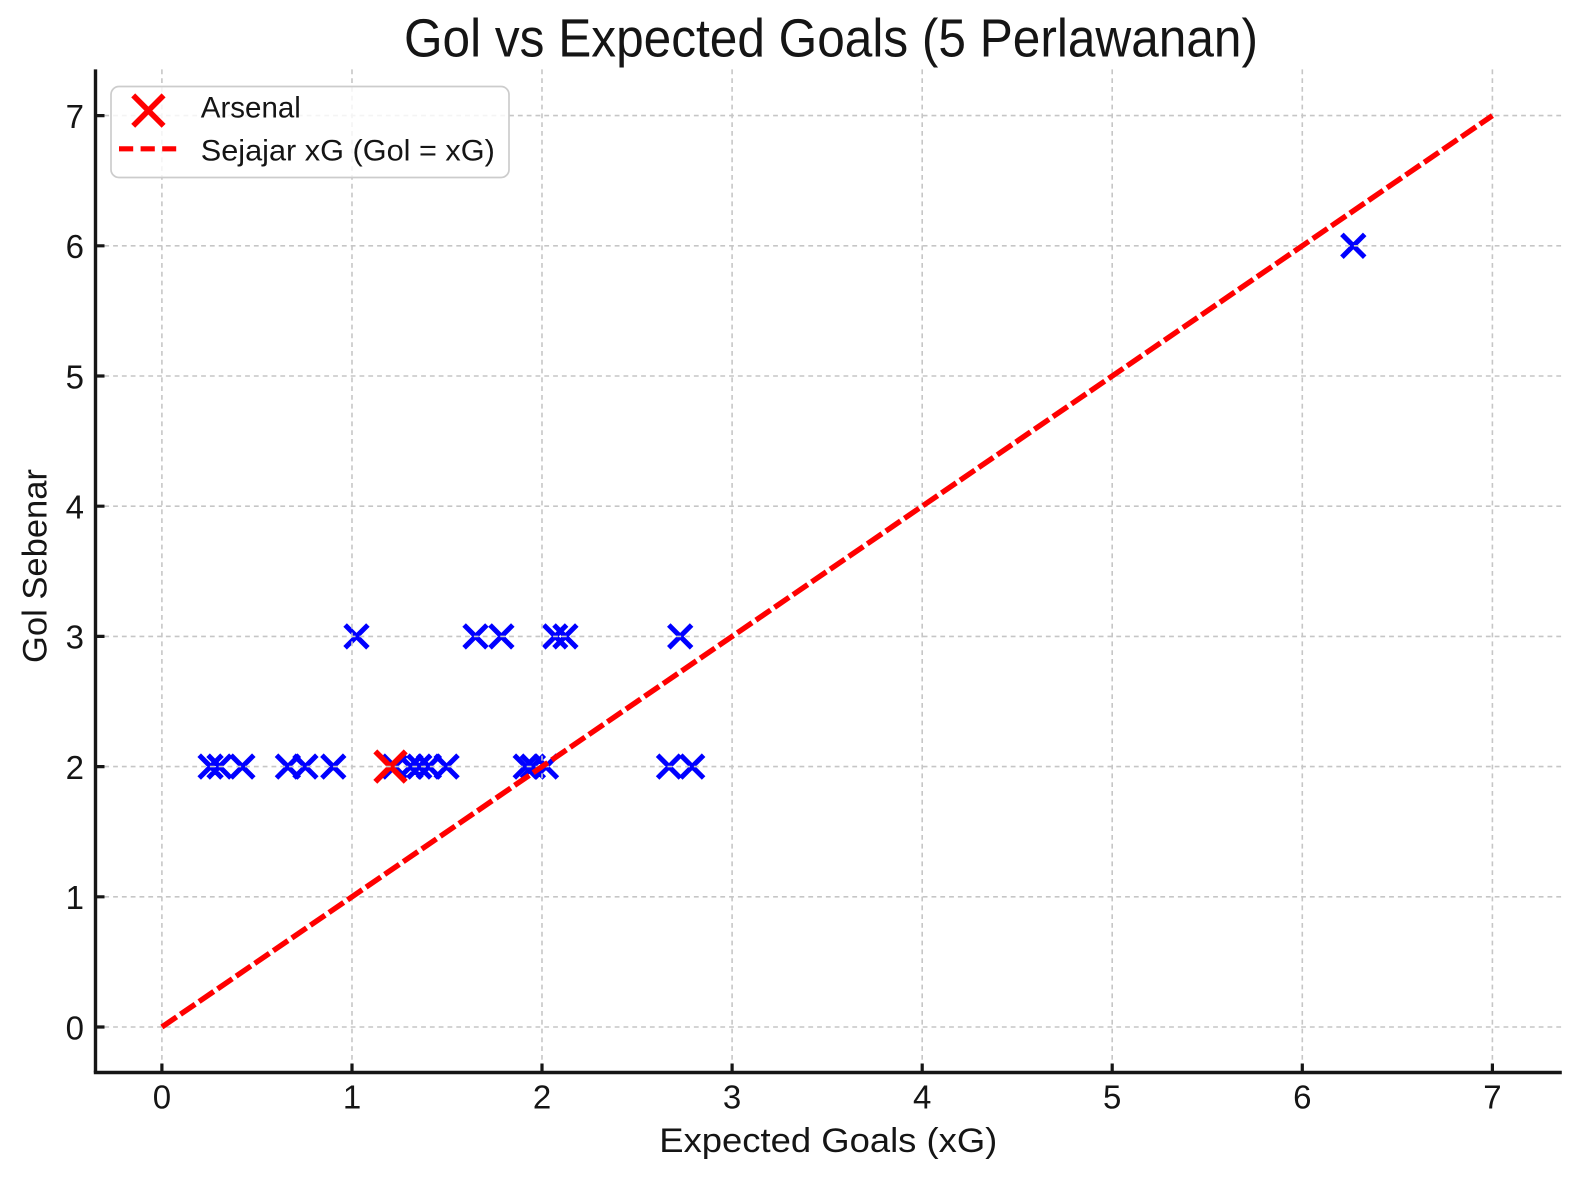 The height and width of the screenshot is (1180, 1580). Describe the element at coordinates (35, 566) in the screenshot. I see `svg-text: Gol Sebenar` at that location.